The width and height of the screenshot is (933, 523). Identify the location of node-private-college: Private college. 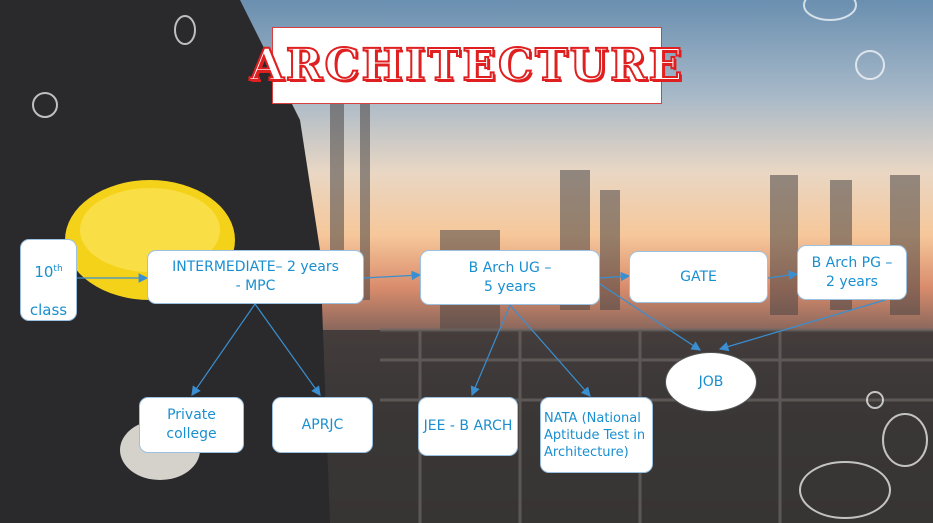
(191, 425).